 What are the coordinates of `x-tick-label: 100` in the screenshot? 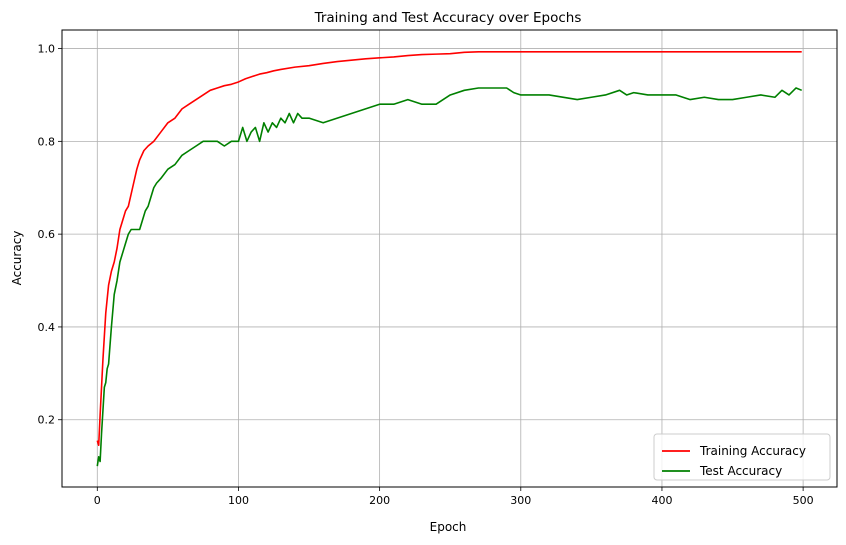 It's located at (238, 500).